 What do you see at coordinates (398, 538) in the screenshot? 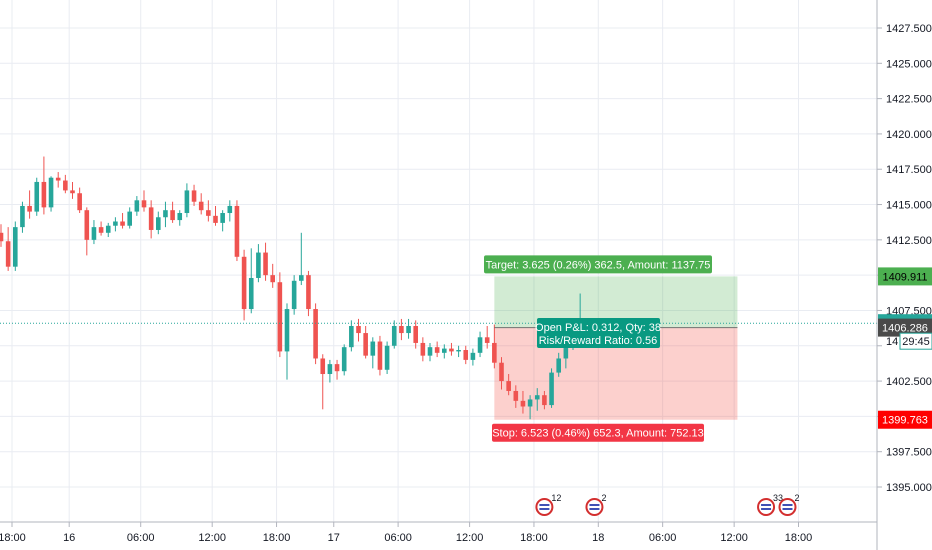
I see `time-tick-label: 06:00` at bounding box center [398, 538].